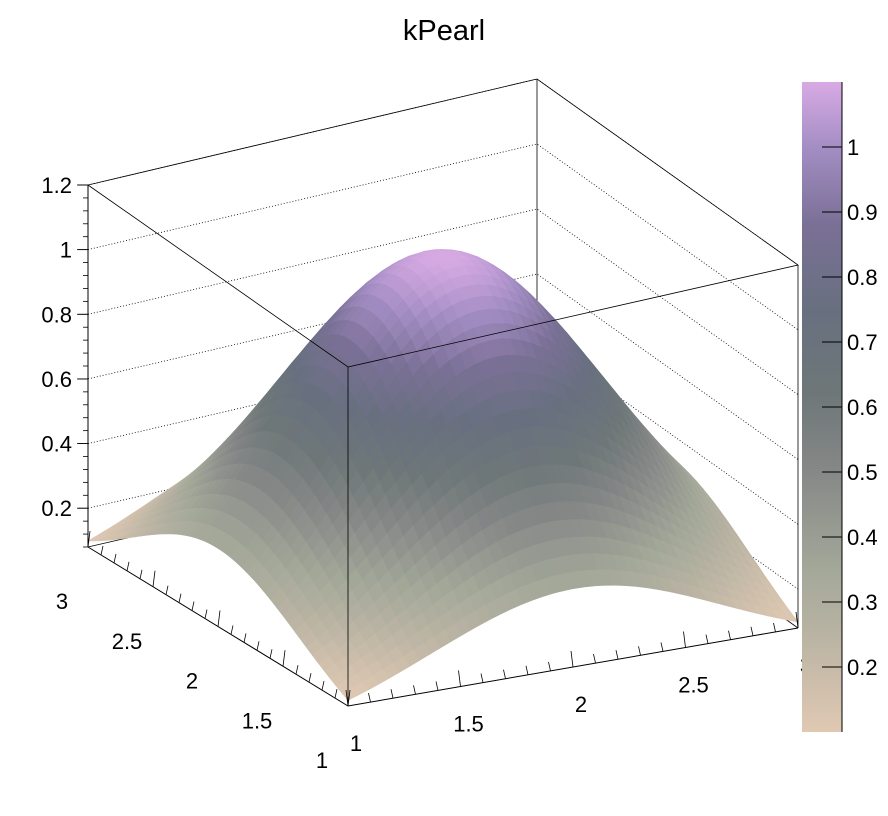  Describe the element at coordinates (862, 407) in the screenshot. I see `palette-tick-label: 0.6` at that location.